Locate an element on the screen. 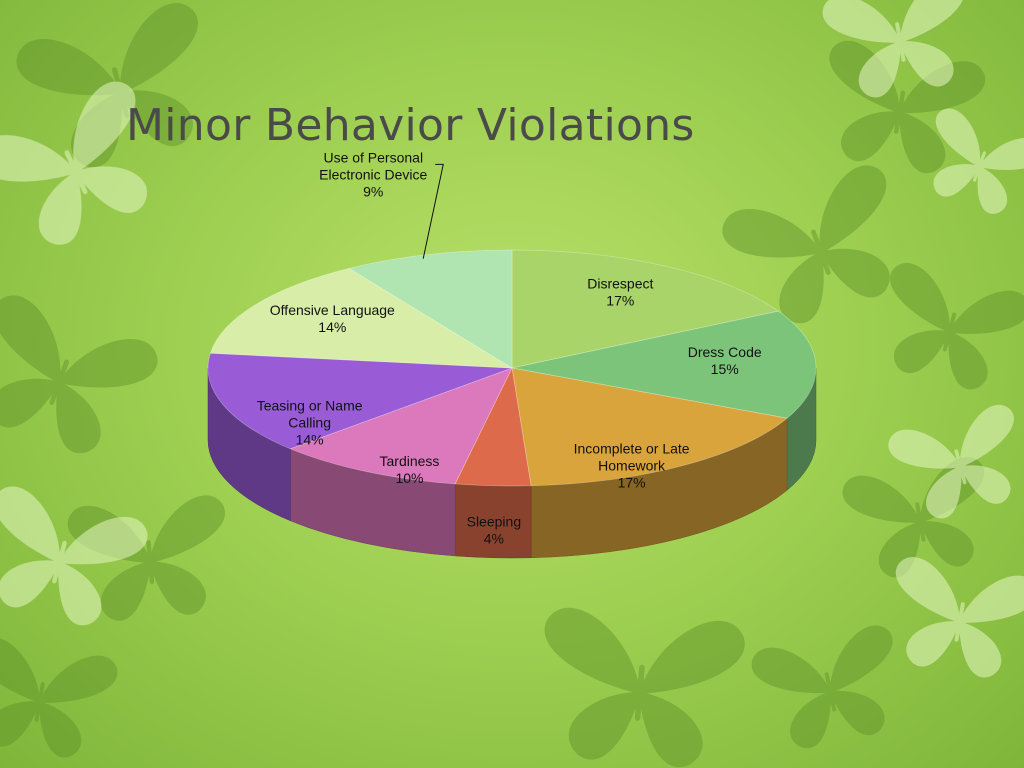  data-label-3-line-0: Sleeping is located at coordinates (494, 521).